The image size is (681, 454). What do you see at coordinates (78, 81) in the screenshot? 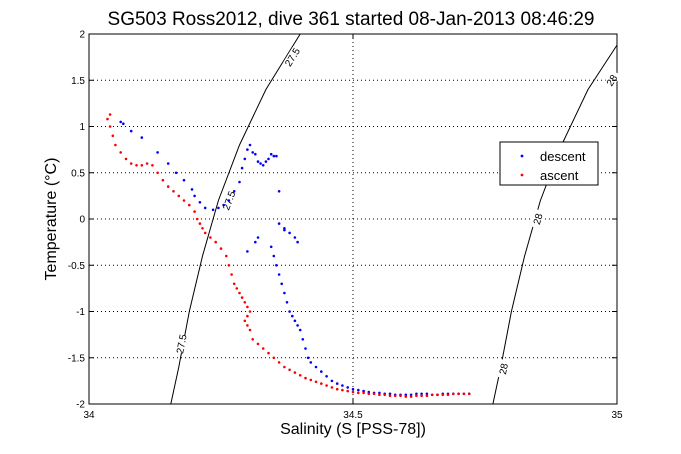
I see `y-tick-label: 1.5` at bounding box center [78, 81].